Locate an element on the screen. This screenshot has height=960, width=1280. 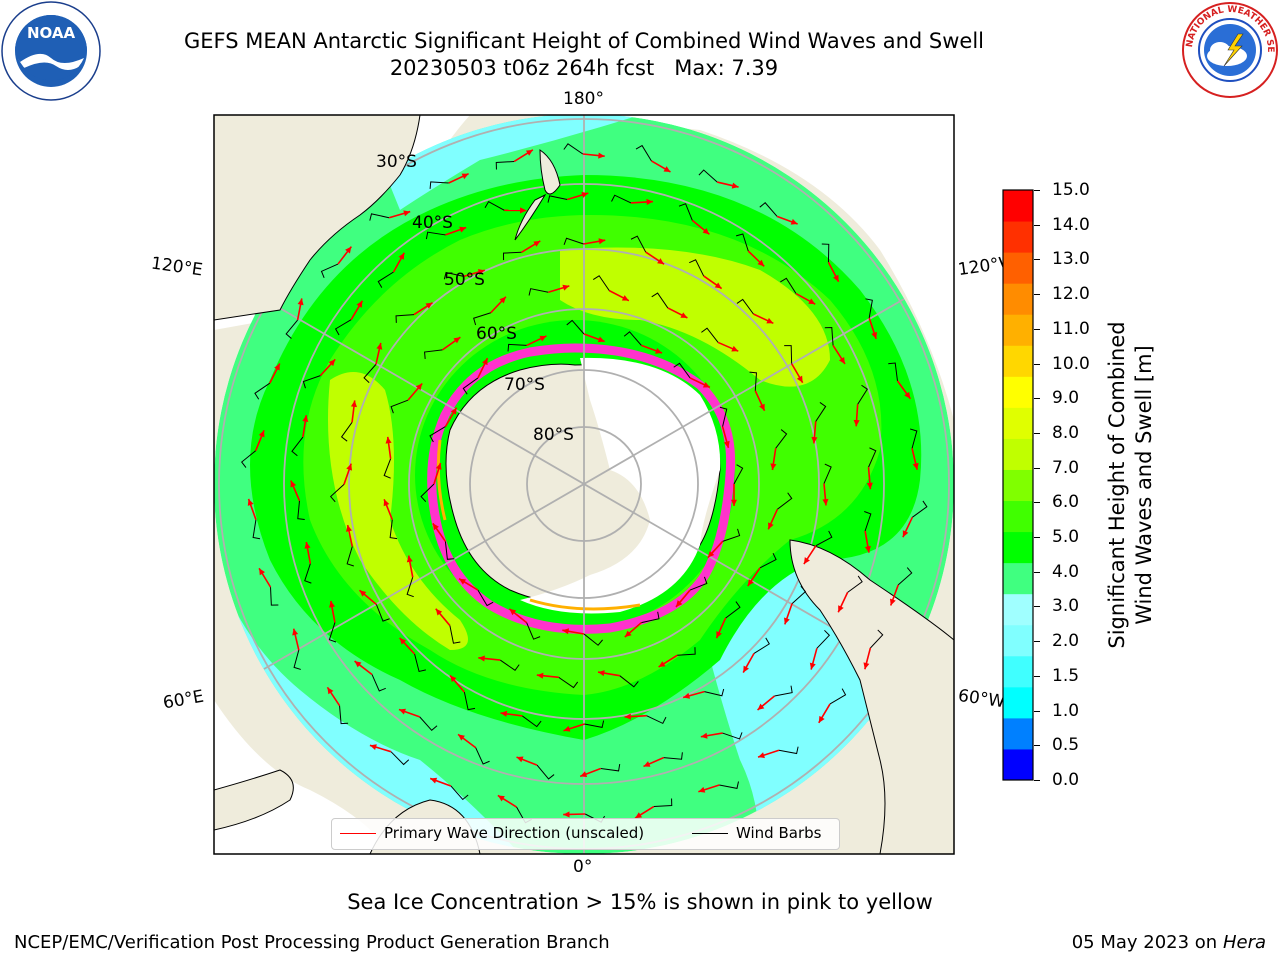
colorbar-title-line2: Wind Waves and Swell [m] is located at coordinates (1144, 485).